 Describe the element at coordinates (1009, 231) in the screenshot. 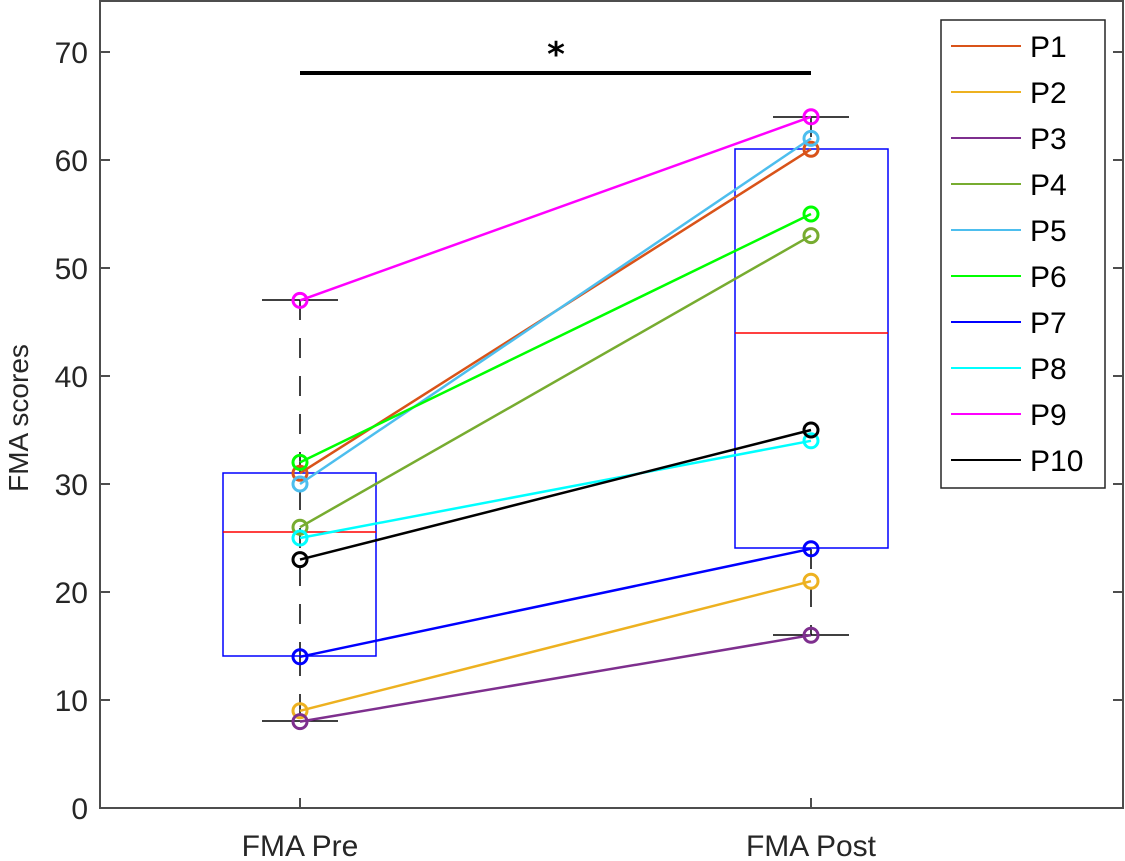

I see `legend-item-p5: P5` at that location.